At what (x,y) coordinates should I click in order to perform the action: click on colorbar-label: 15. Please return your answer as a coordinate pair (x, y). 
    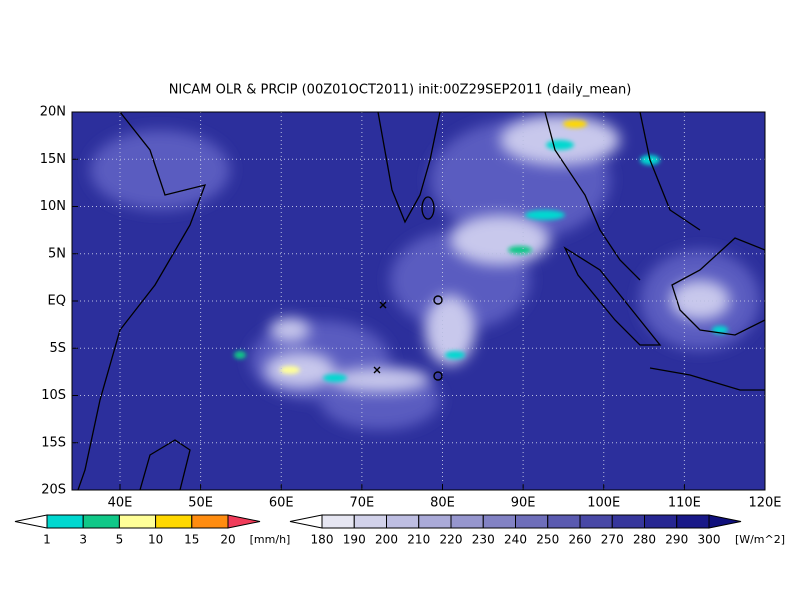
    Looking at the image, I should click on (191, 540).